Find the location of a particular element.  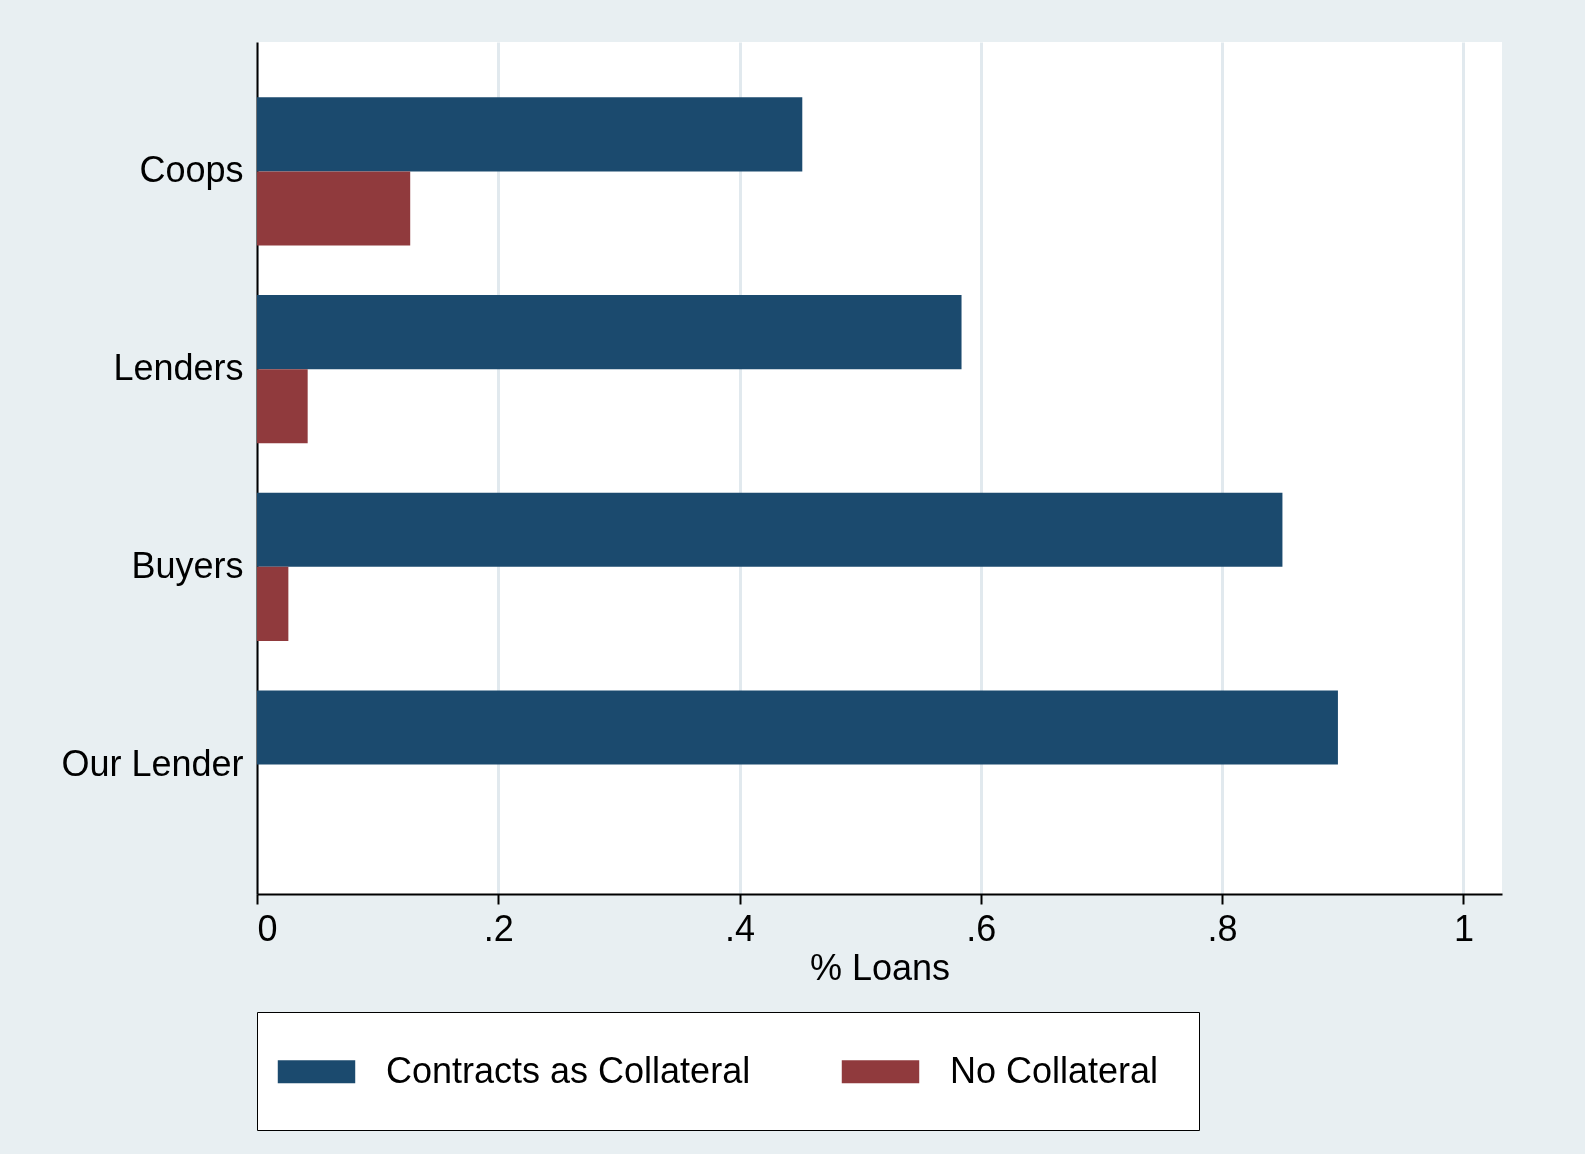

legend-label: No Collateral is located at coordinates (1054, 1070).